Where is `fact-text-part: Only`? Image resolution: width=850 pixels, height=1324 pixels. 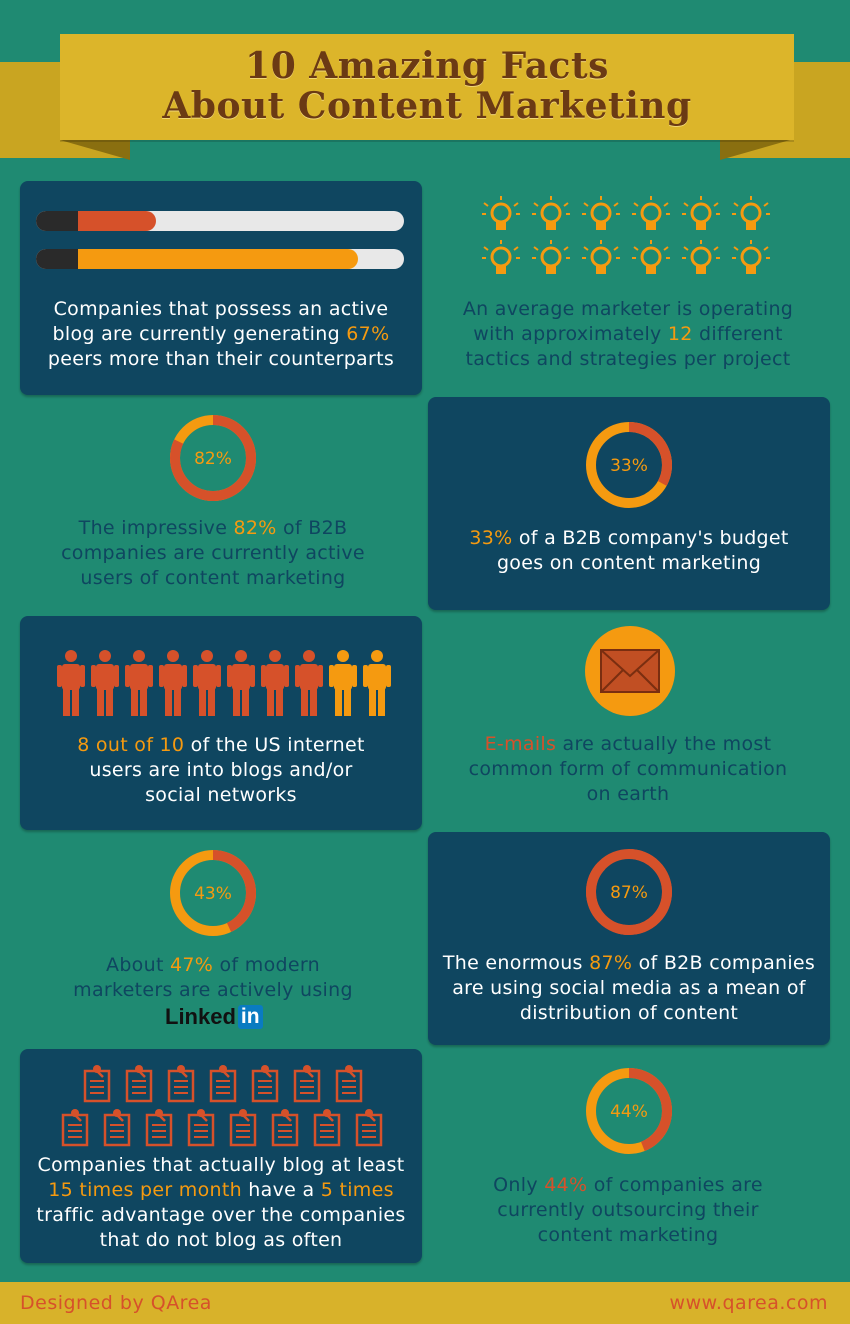
fact-text-part: Only is located at coordinates (519, 1185).